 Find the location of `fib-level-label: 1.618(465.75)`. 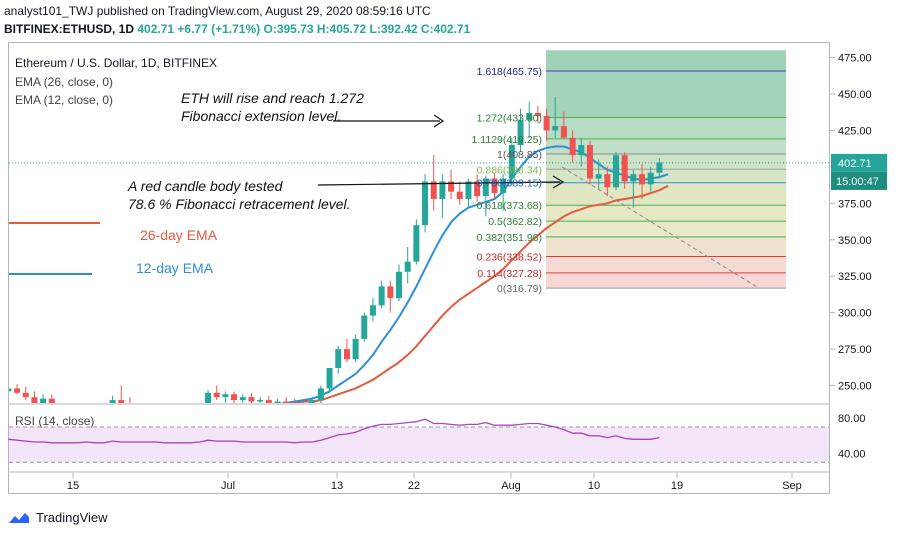

fib-level-label: 1.618(465.75) is located at coordinates (509, 72).